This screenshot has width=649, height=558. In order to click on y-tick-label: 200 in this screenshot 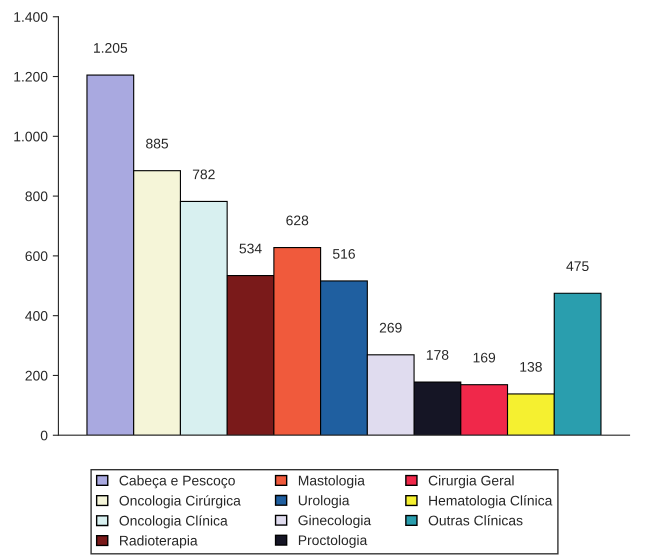, I will do `click(37, 375)`.